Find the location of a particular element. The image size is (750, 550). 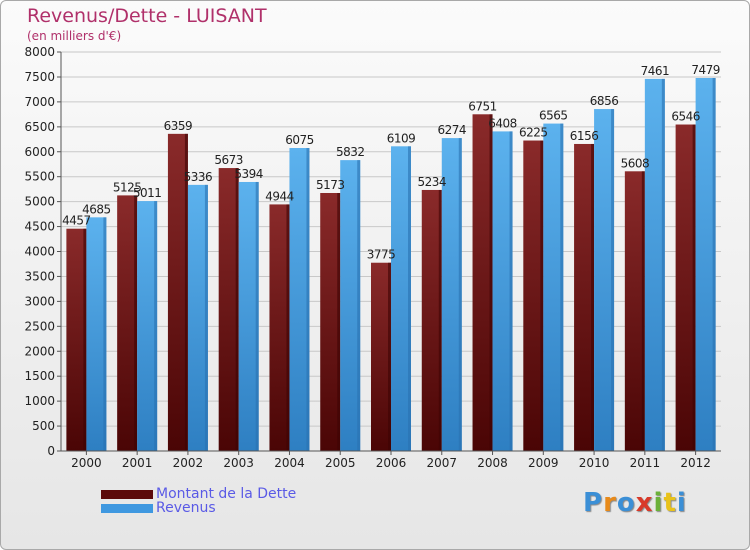

x-tick-label: 2006 is located at coordinates (391, 463).